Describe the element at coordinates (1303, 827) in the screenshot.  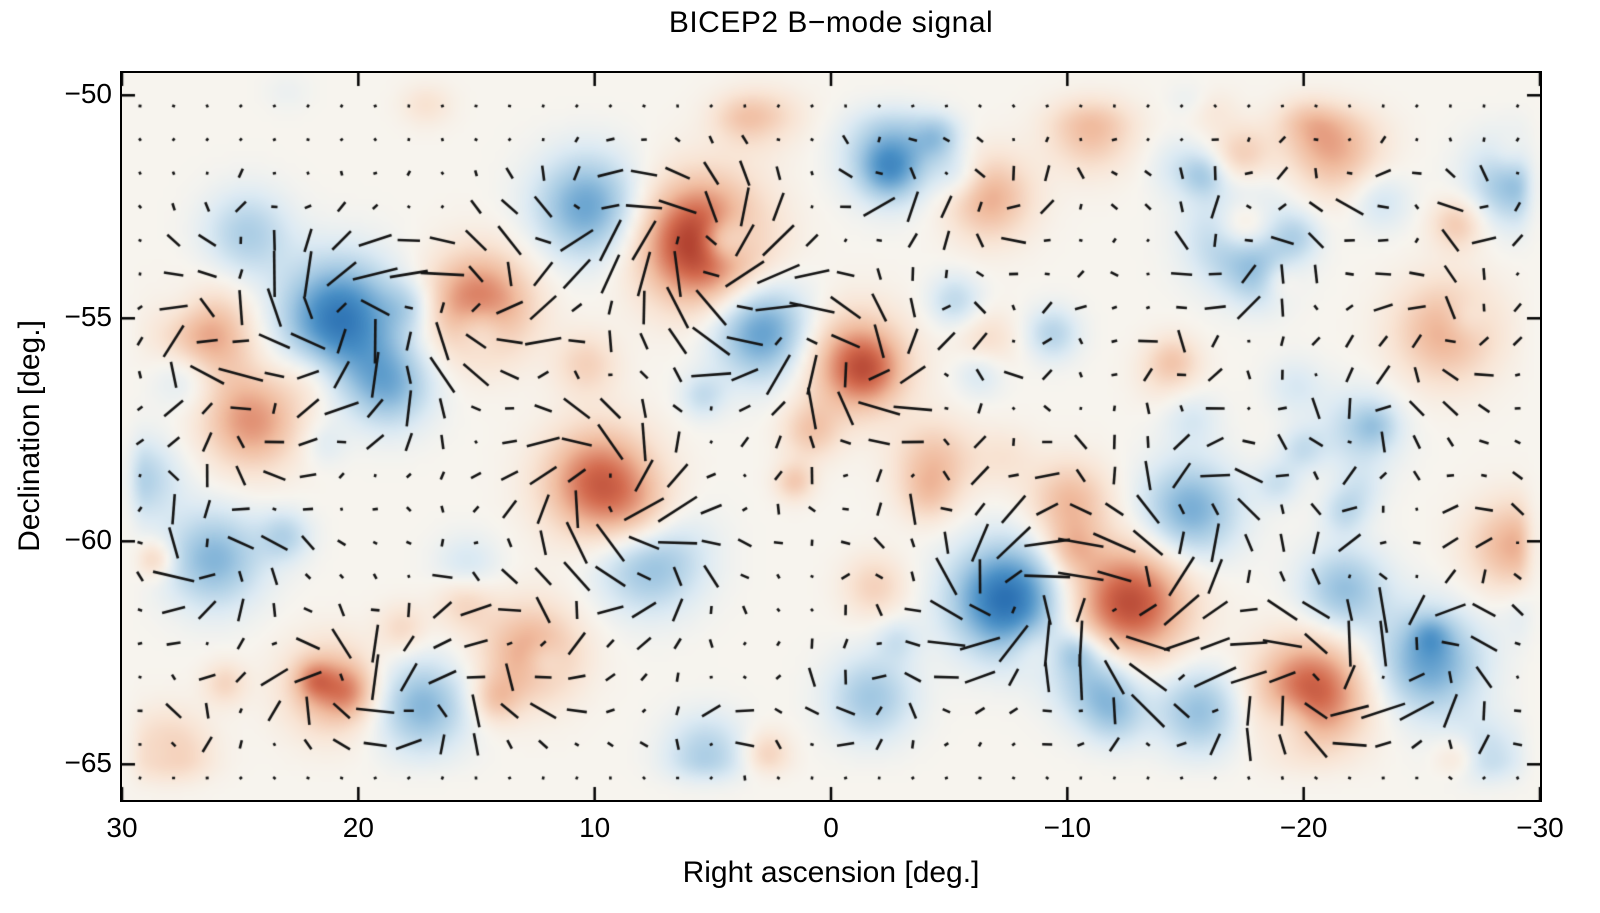
I see `x-tick-label: −20` at that location.